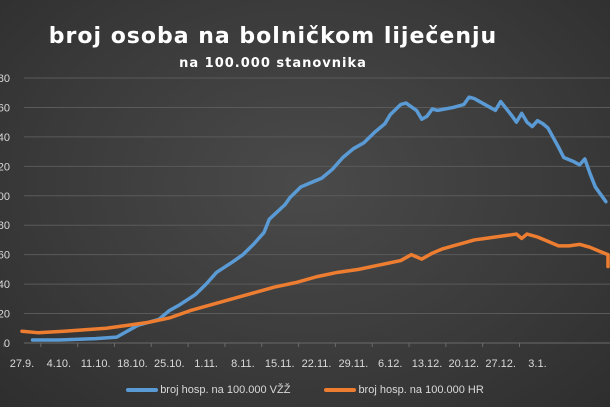 This screenshot has width=610, height=407. What do you see at coordinates (132, 364) in the screenshot?
I see `x-tick-label: 18.10.` at bounding box center [132, 364].